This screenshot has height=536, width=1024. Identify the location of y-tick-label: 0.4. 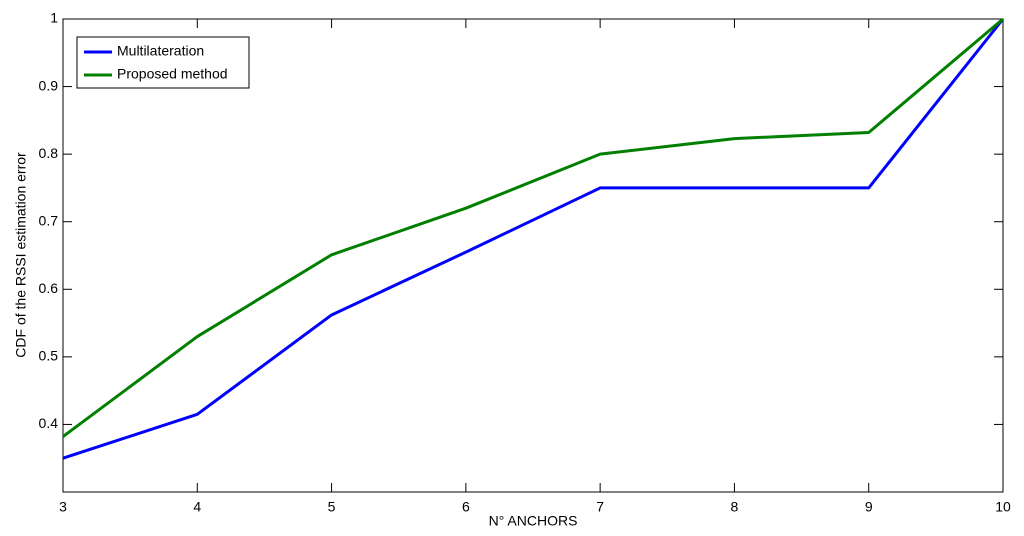
(49, 423).